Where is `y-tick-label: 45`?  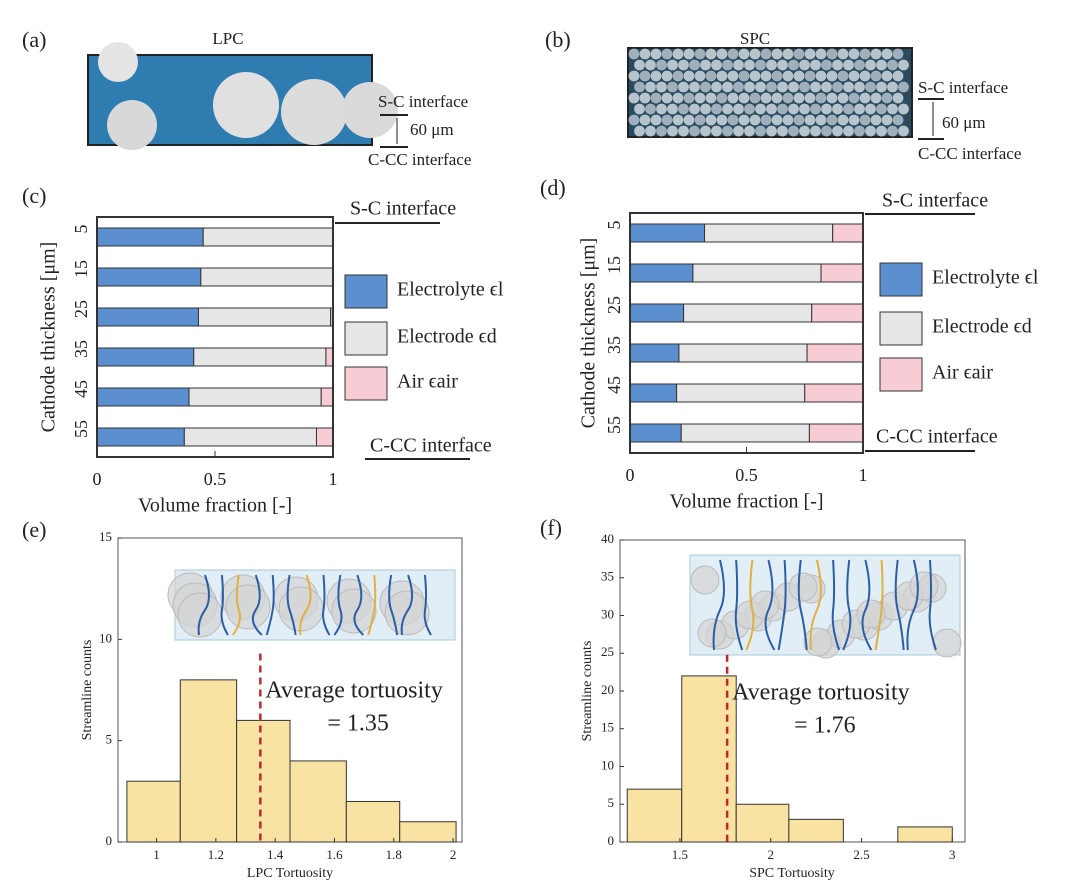
y-tick-label: 45 is located at coordinates (81, 389).